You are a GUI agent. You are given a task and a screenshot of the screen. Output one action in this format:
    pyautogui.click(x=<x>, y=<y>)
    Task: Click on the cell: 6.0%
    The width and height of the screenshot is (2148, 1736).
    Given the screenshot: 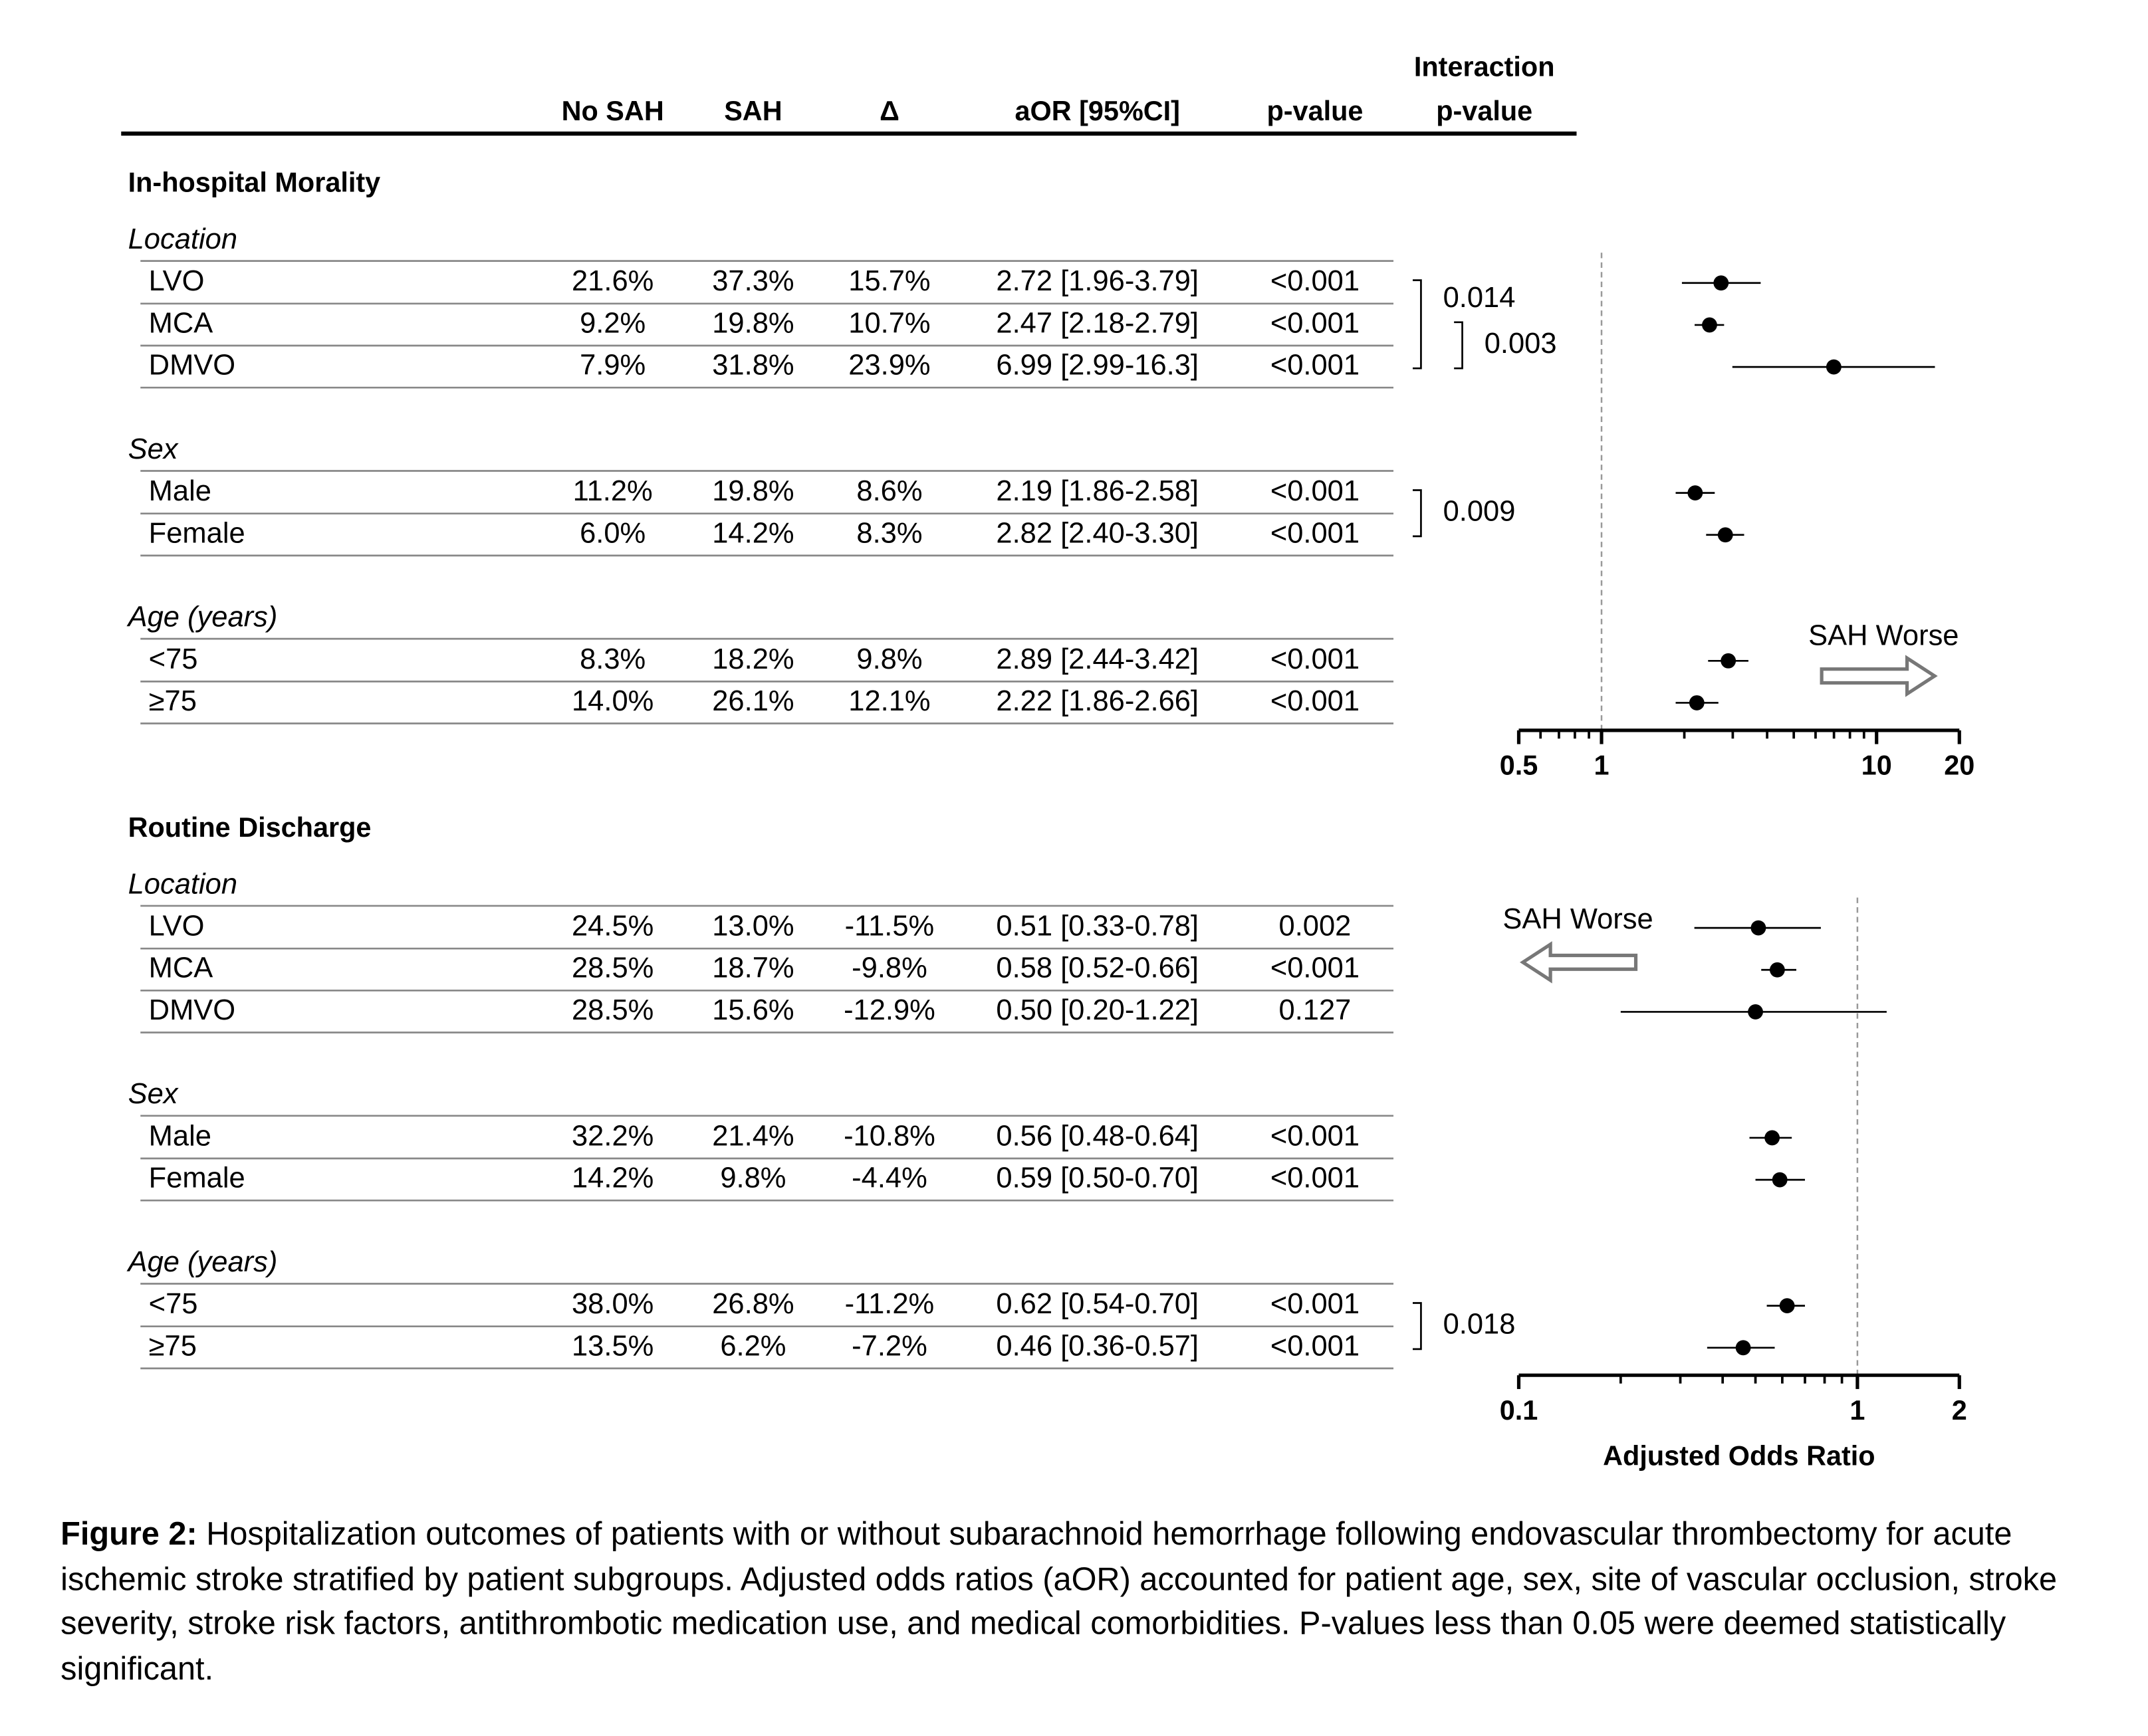 What is the action you would take?
    pyautogui.click(x=613, y=533)
    